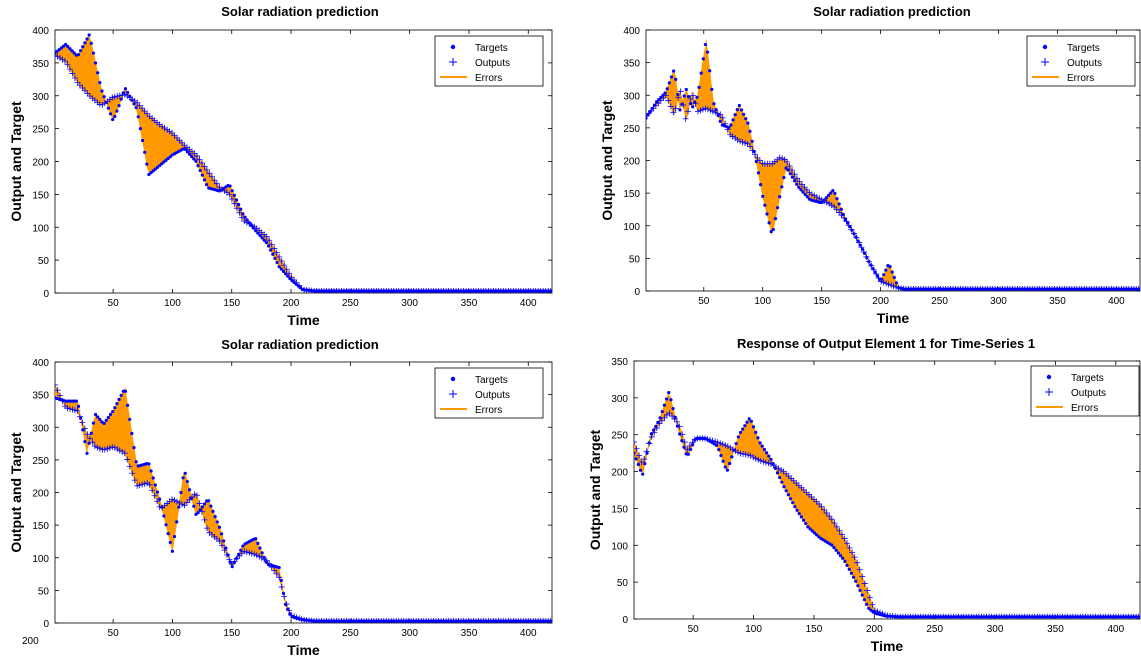  What do you see at coordinates (631, 129) in the screenshot?
I see `y-tick-label: 250` at bounding box center [631, 129].